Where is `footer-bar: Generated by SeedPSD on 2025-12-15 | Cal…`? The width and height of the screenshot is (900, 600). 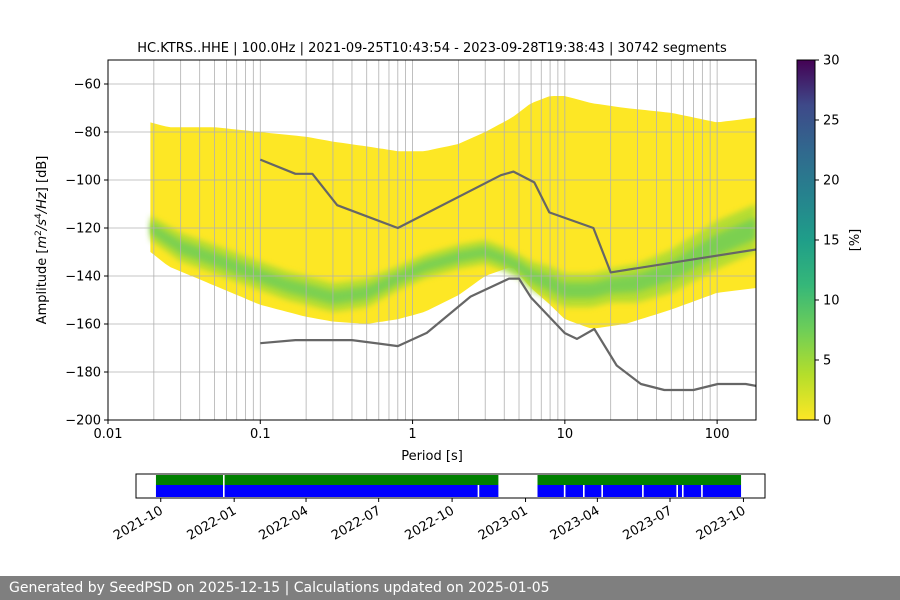
footer-bar: Generated by SeedPSD on 2025-12-15 | Cal… is located at coordinates (450, 588).